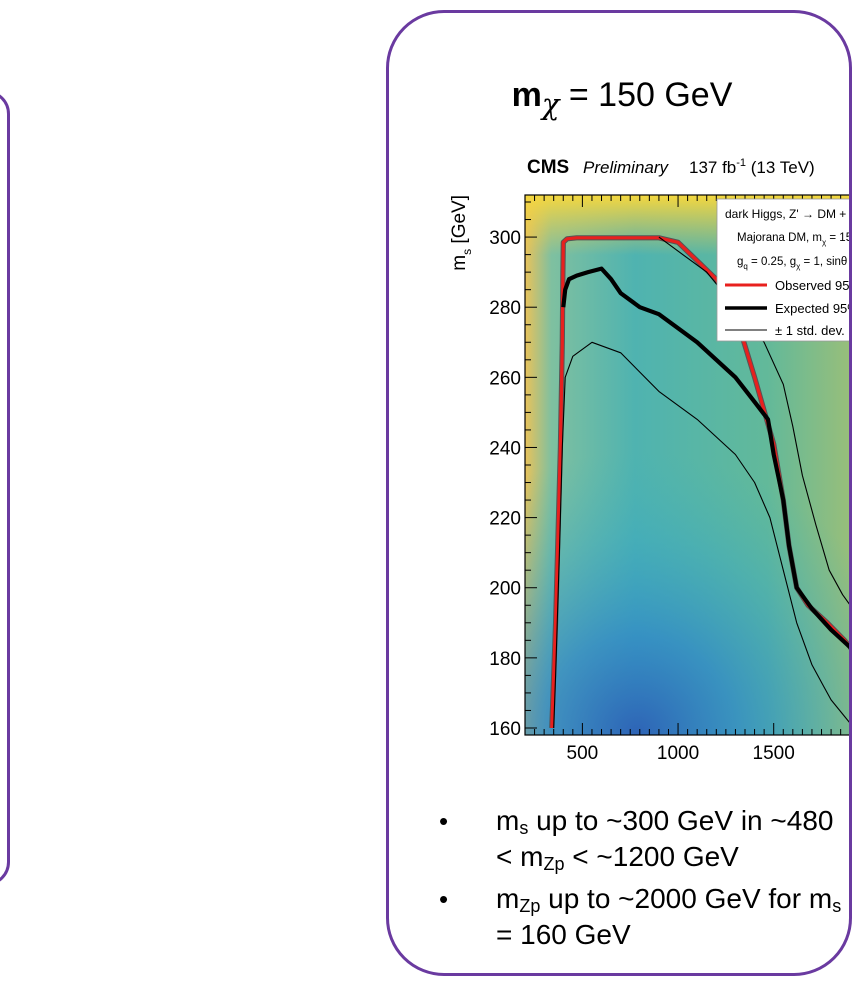  What do you see at coordinates (505, 448) in the screenshot?
I see `y-tick-label: 240` at bounding box center [505, 448].